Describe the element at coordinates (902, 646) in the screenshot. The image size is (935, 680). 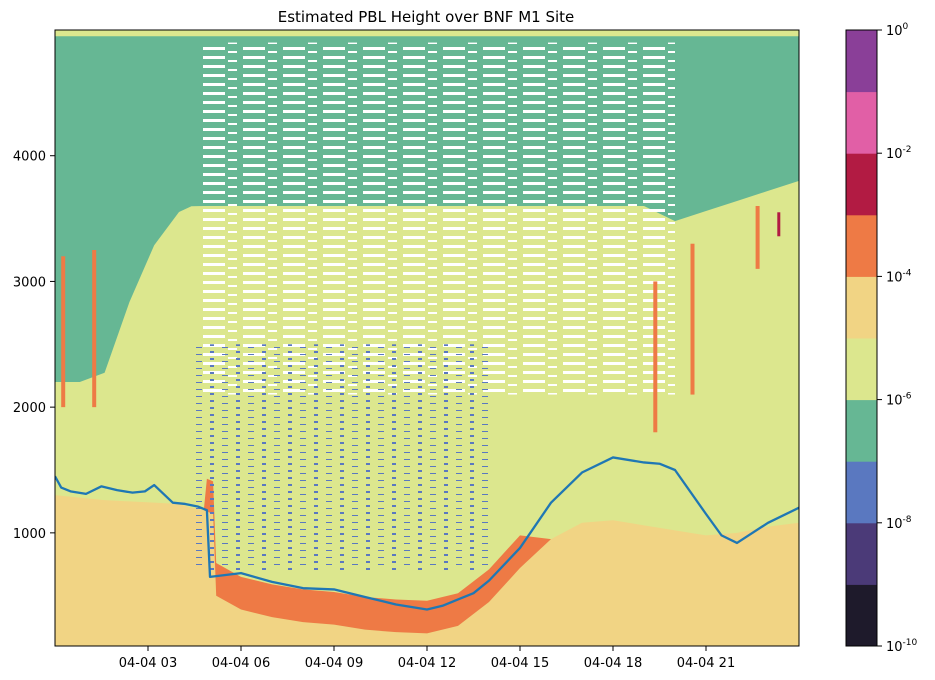
I see `colorbar-tick-label: 10⁻¹⁰` at that location.